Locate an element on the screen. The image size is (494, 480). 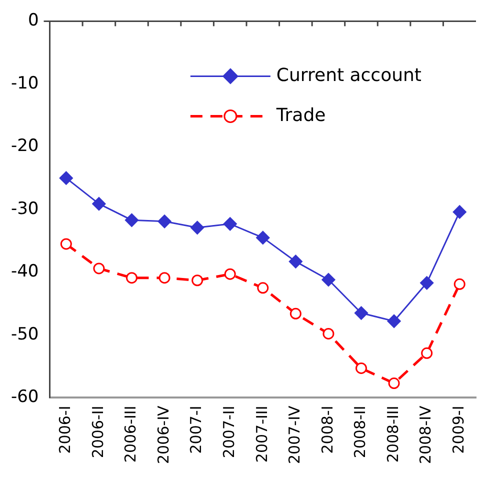
x-tick-label: 2008-IV is located at coordinates (425, 434).